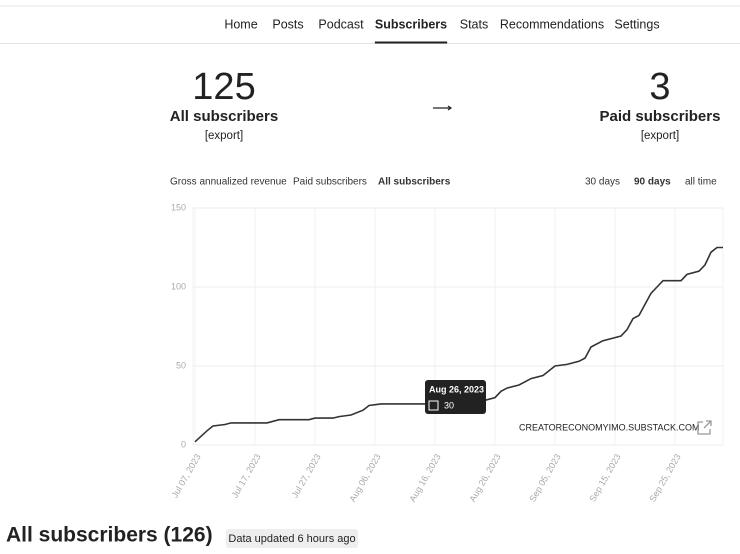 This screenshot has height=554, width=740. What do you see at coordinates (474, 24) in the screenshot?
I see `nav-item: Stats` at bounding box center [474, 24].